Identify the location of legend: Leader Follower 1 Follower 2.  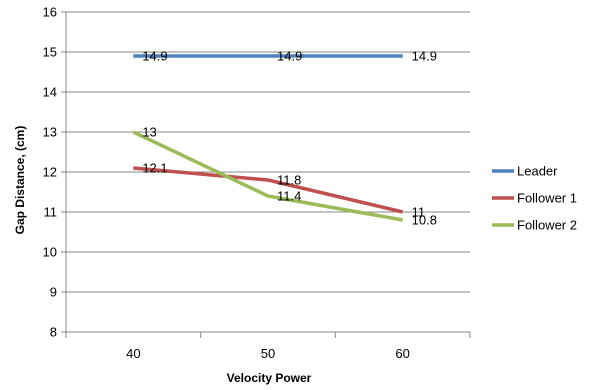
(534, 198).